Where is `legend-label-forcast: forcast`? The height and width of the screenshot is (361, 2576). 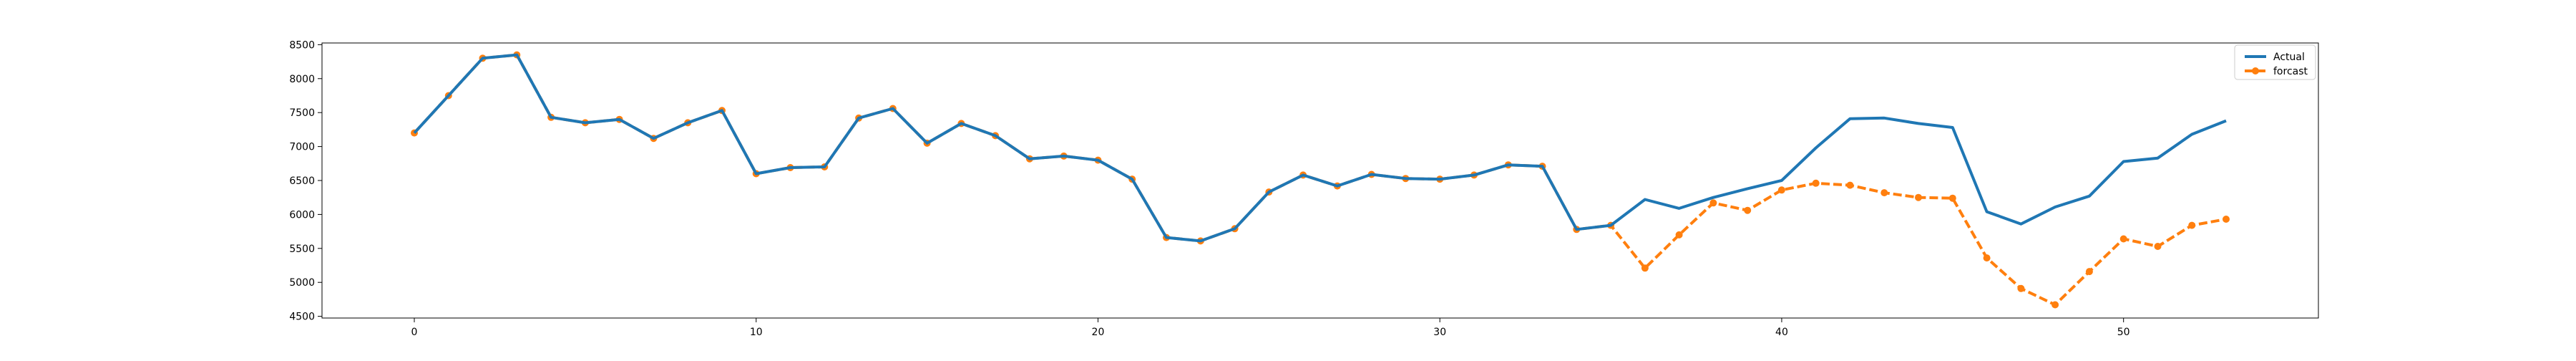
legend-label-forcast: forcast is located at coordinates (2290, 71).